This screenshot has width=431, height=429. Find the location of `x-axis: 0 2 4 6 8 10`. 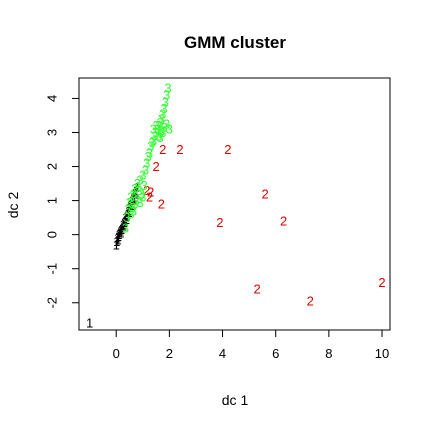

x-axis: 0 2 4 6 8 10 is located at coordinates (251, 345).